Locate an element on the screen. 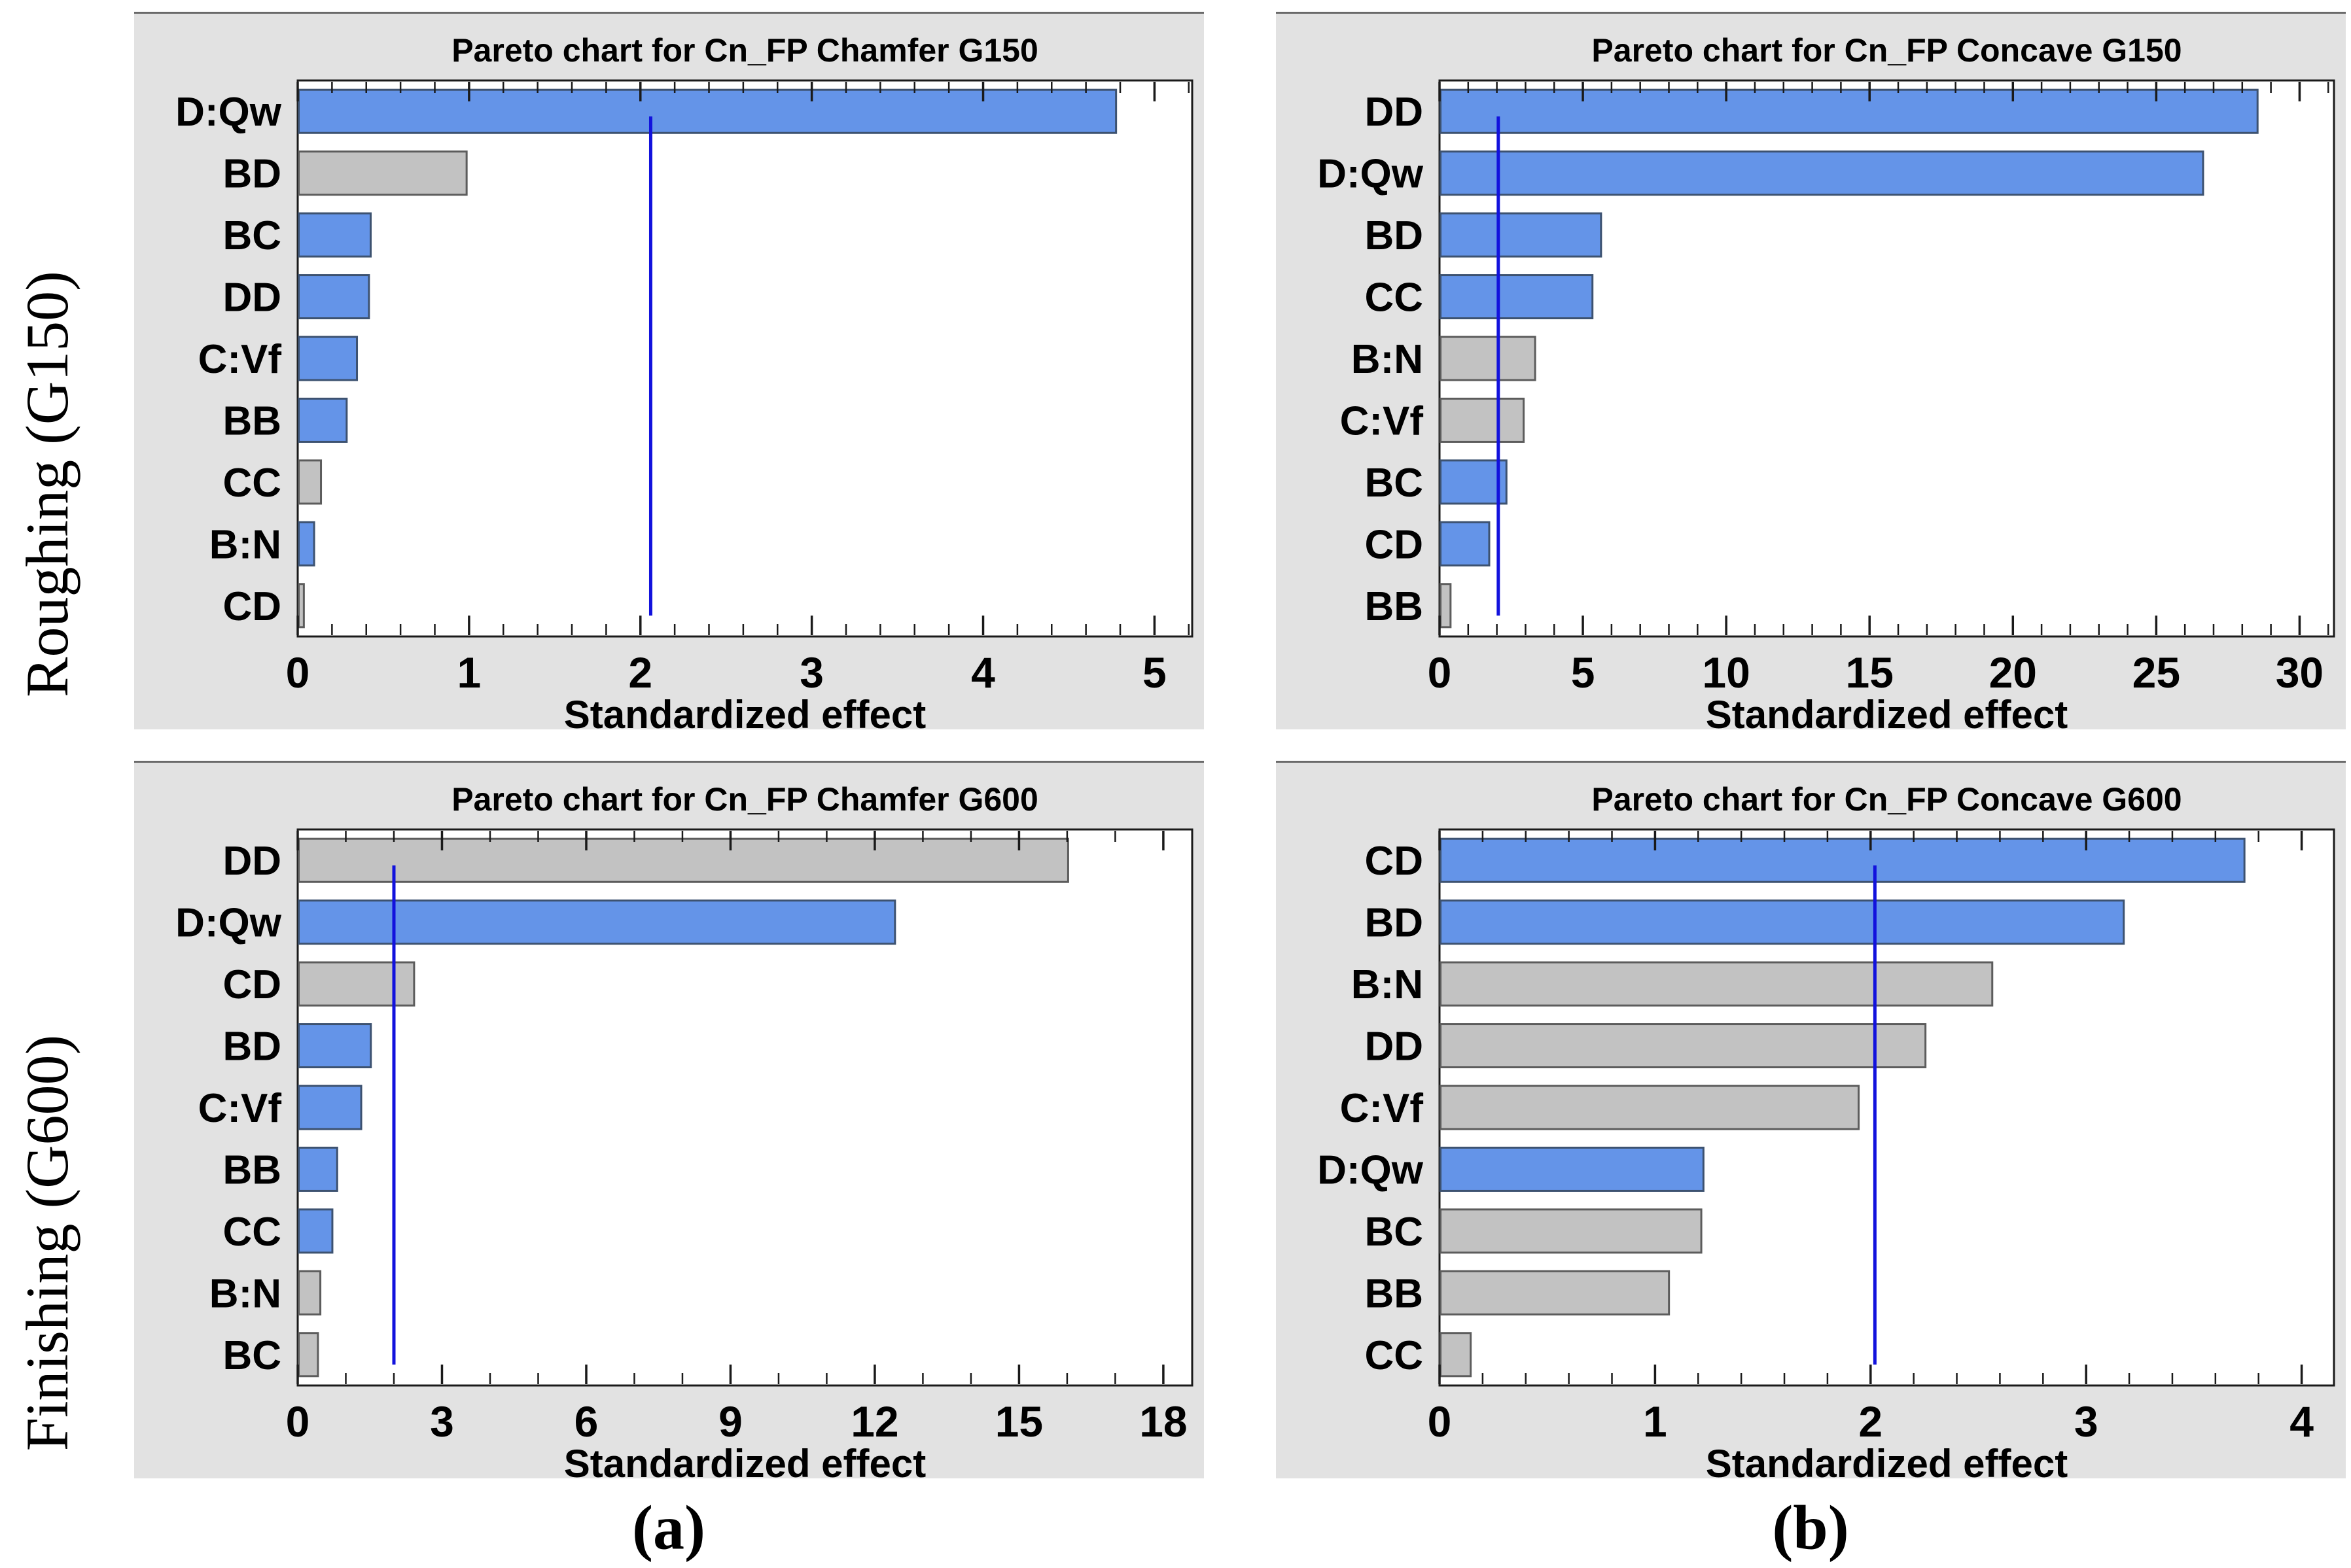 This screenshot has width=2351, height=1568. x-tick-label: 3 is located at coordinates (442, 1421).